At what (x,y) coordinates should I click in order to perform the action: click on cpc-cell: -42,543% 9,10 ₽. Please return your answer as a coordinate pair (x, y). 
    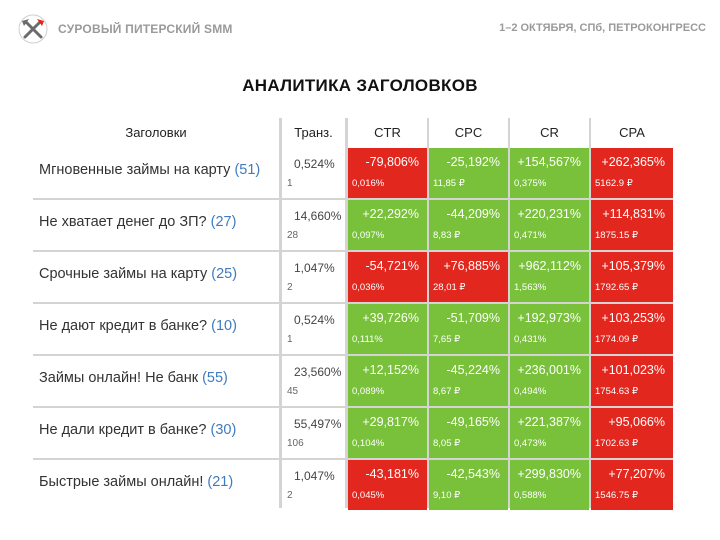
    Looking at the image, I should click on (468, 485).